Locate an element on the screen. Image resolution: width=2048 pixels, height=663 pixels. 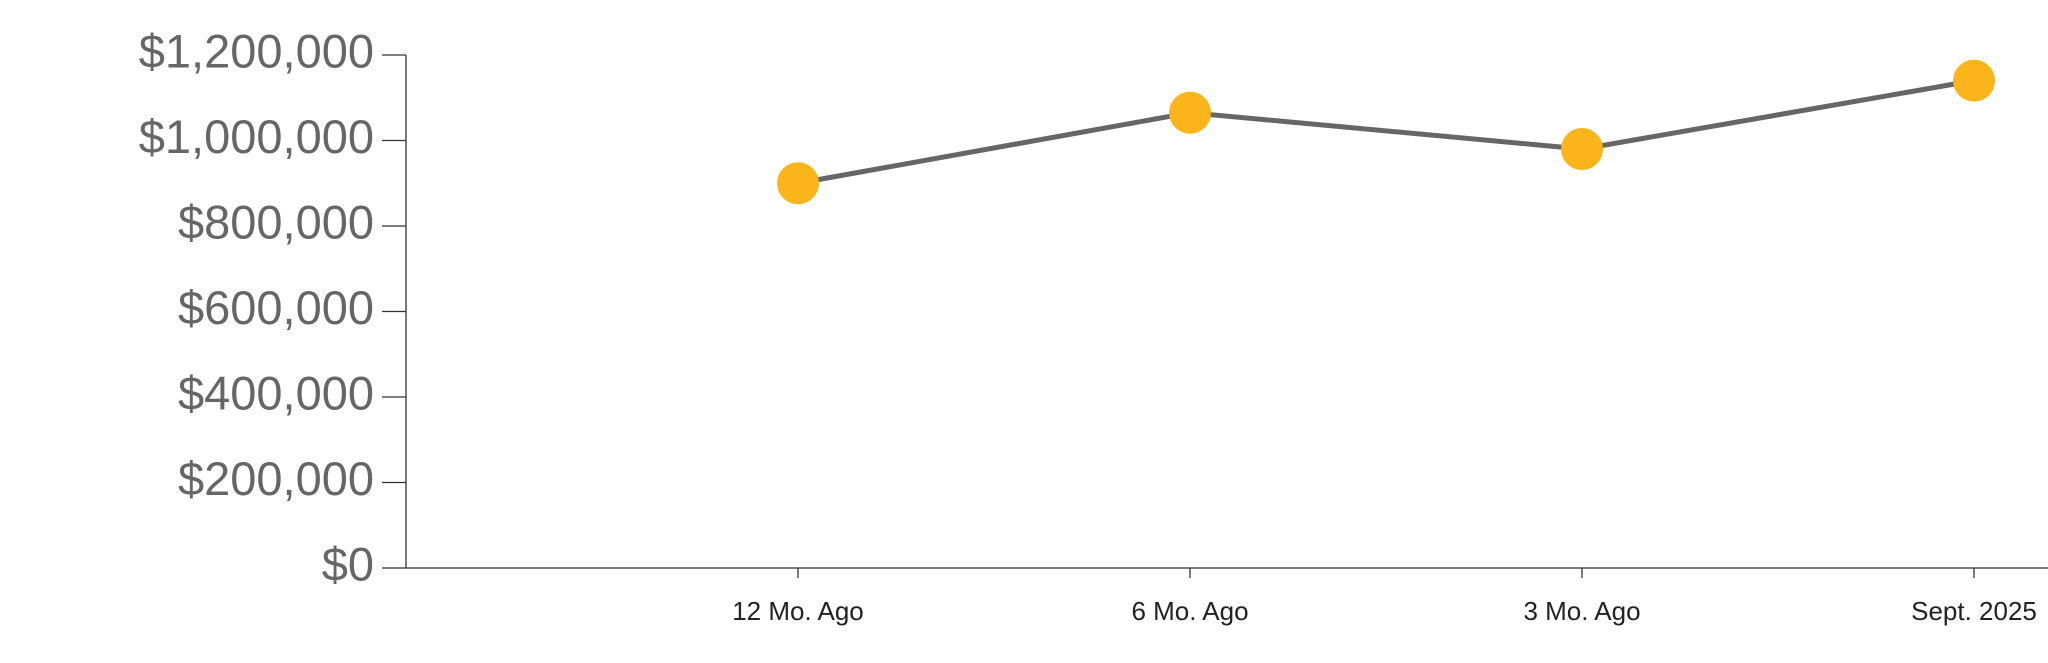
y-tick-label: $0 is located at coordinates (348, 563).